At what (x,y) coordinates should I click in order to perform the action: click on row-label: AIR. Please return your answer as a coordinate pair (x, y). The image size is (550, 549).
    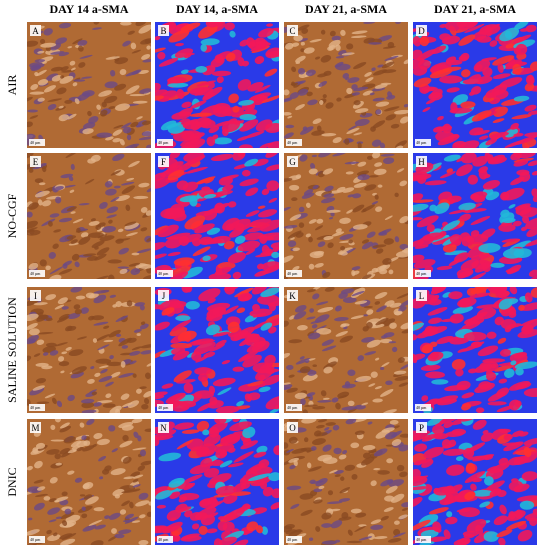
    Looking at the image, I should click on (12, 85).